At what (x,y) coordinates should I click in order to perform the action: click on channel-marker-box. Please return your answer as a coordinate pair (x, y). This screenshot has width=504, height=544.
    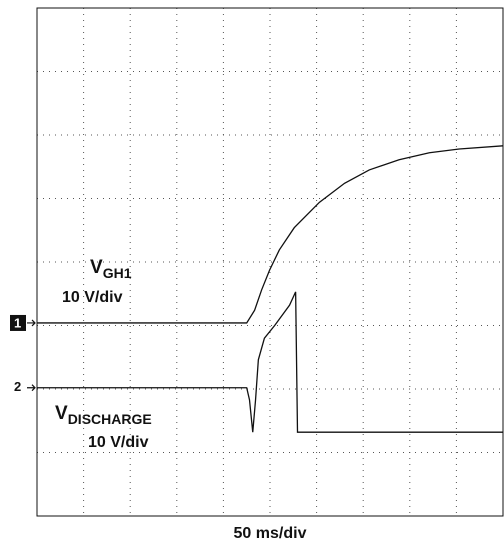
    Looking at the image, I should click on (18, 322).